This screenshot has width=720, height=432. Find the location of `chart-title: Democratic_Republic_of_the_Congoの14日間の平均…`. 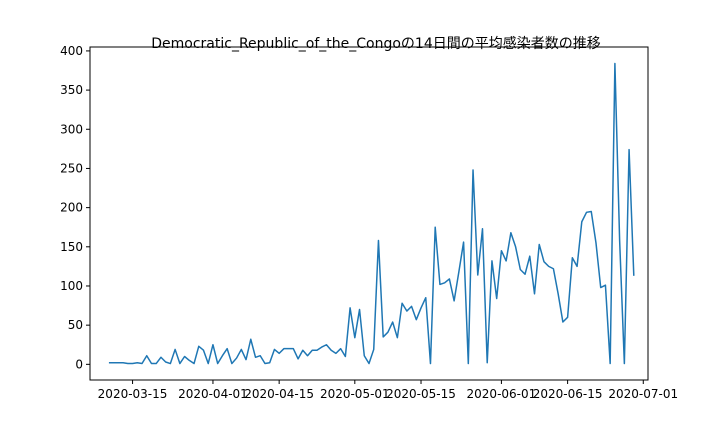

chart-title: Democratic_Republic_of_the_Congoの14日間の平均… is located at coordinates (376, 43).